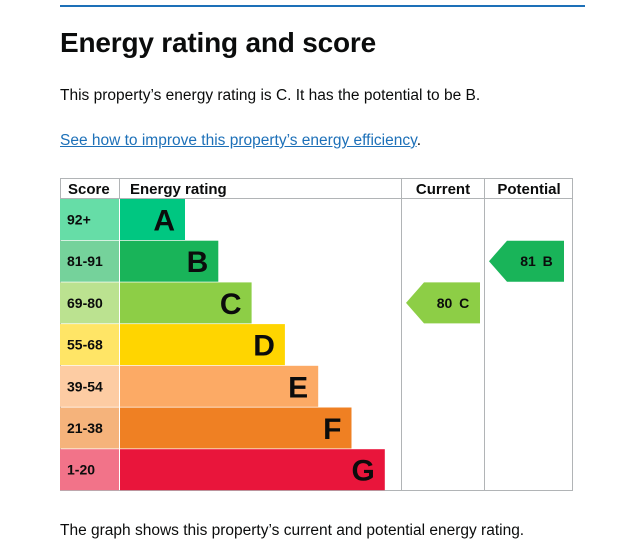 The image size is (630, 552). Describe the element at coordinates (485, 282) in the screenshot. I see `rating-arrows: 80 C 81 B` at that location.